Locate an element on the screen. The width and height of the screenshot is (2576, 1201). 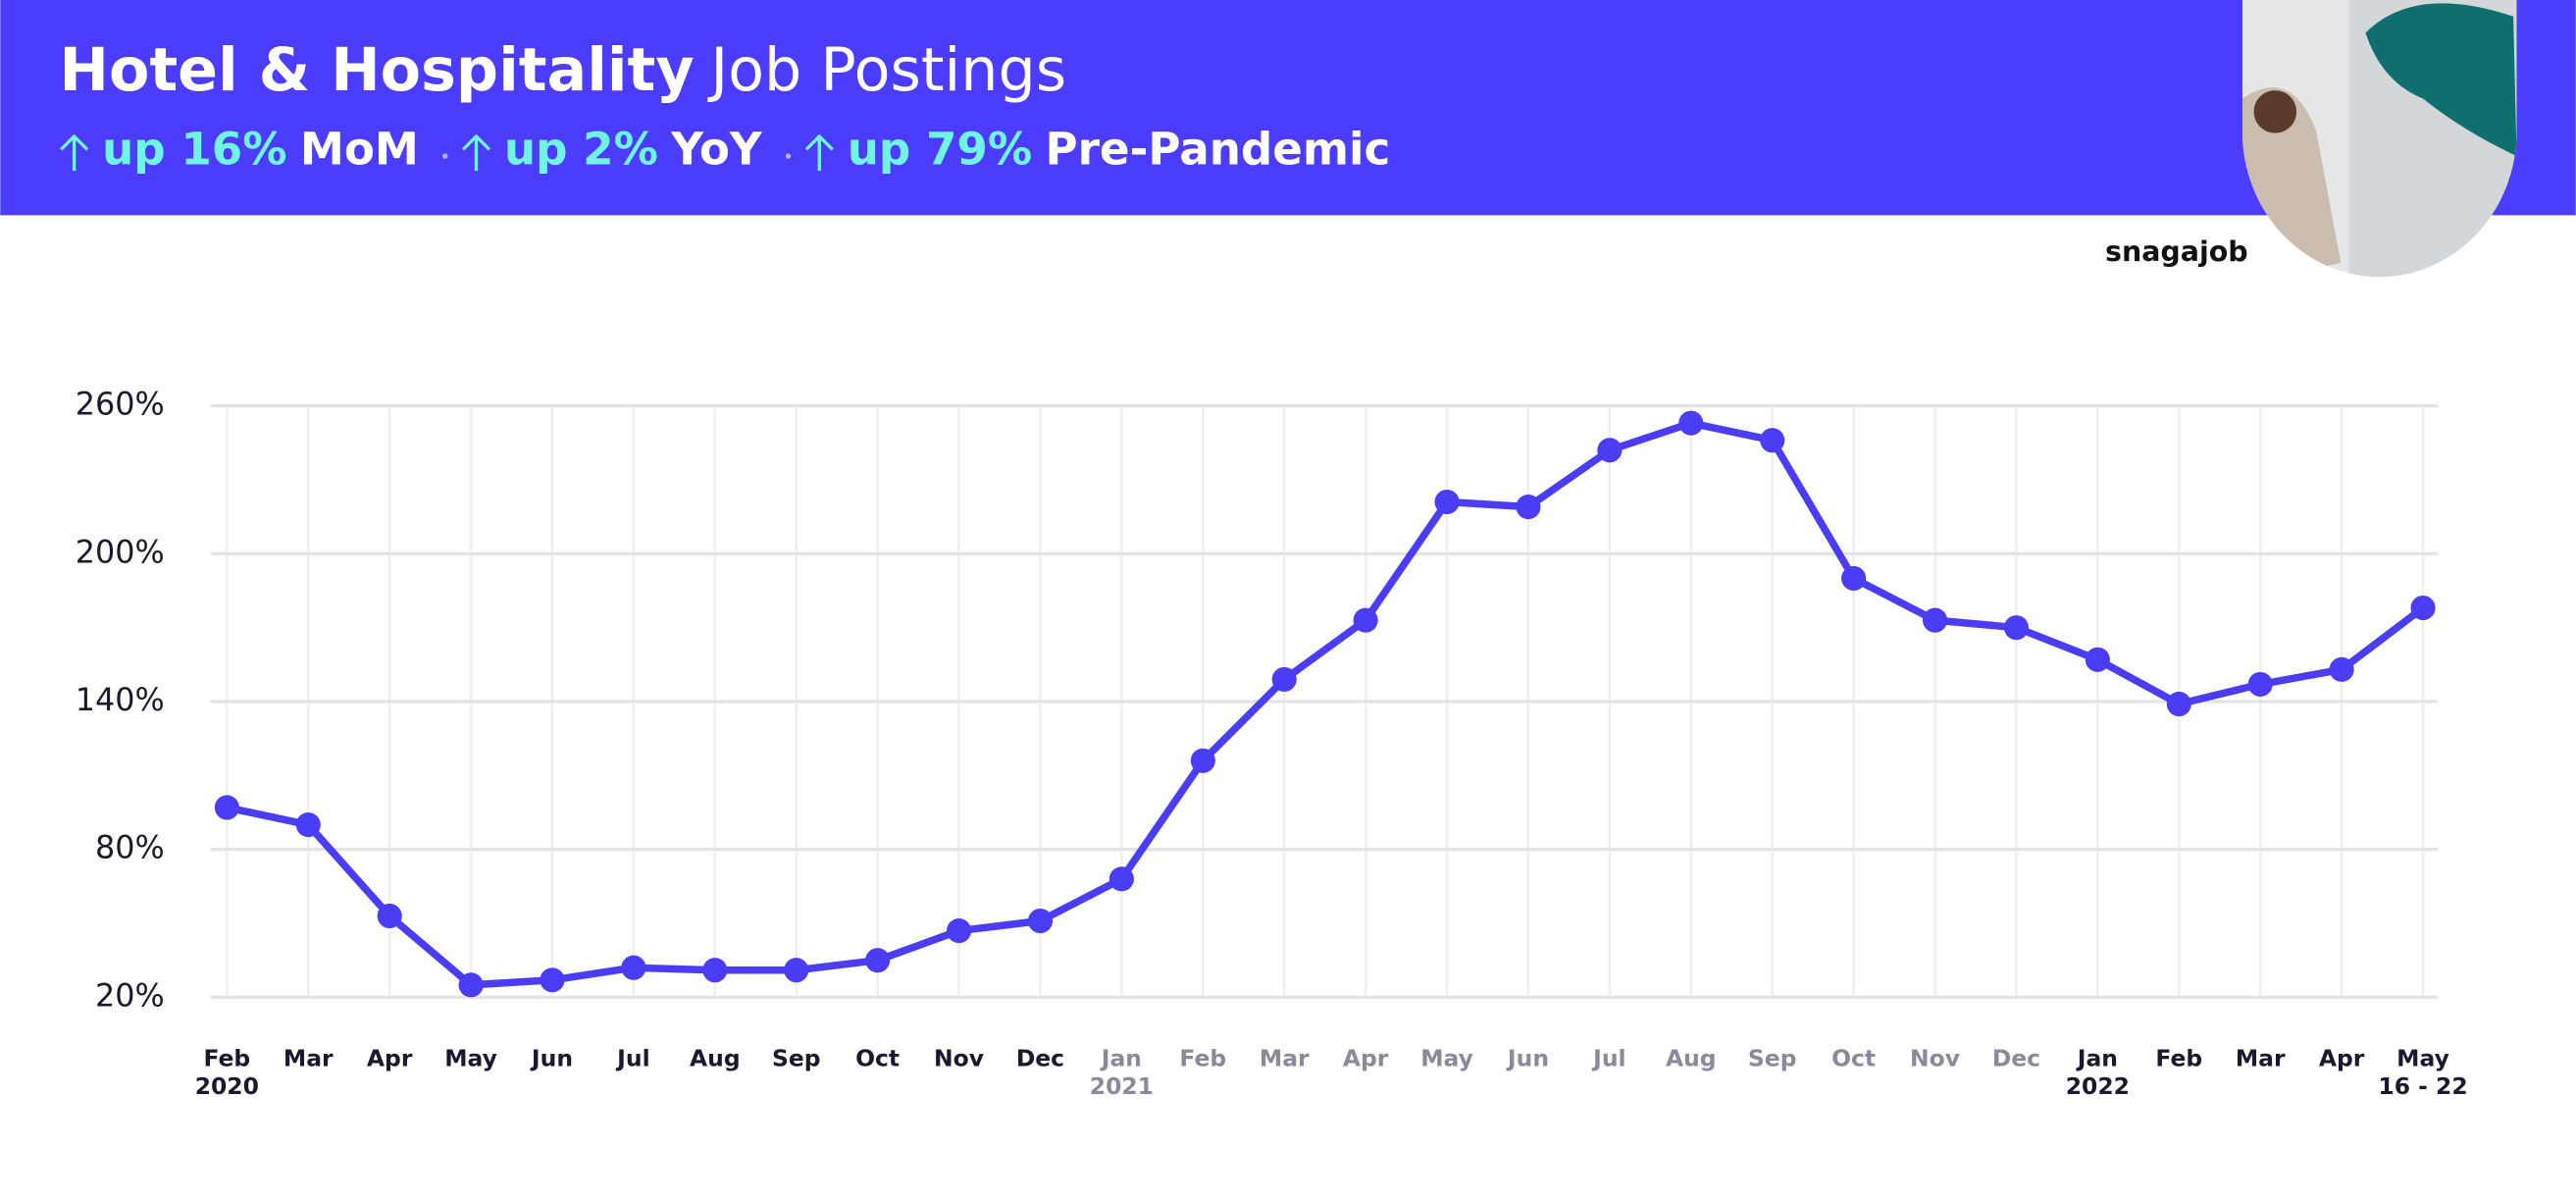
stat-value: up 16% is located at coordinates (194, 150).